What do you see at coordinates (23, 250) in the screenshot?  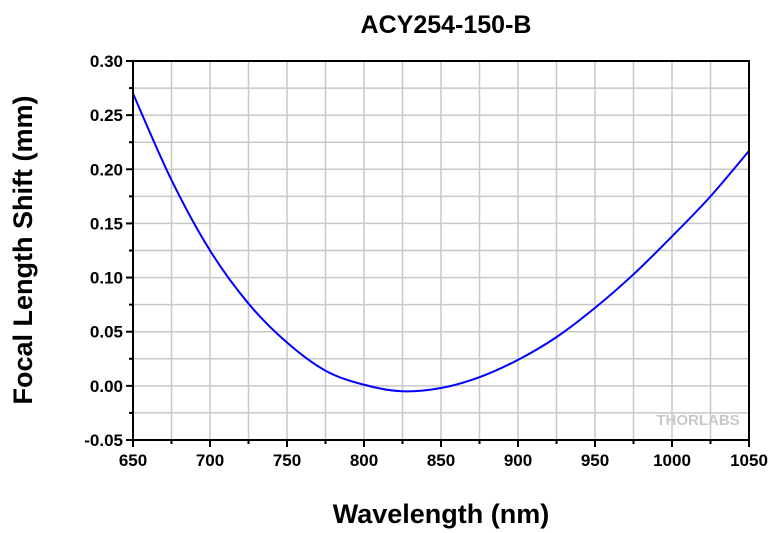 I see `y-axis-label: Focal Length Shift (mm)` at bounding box center [23, 250].